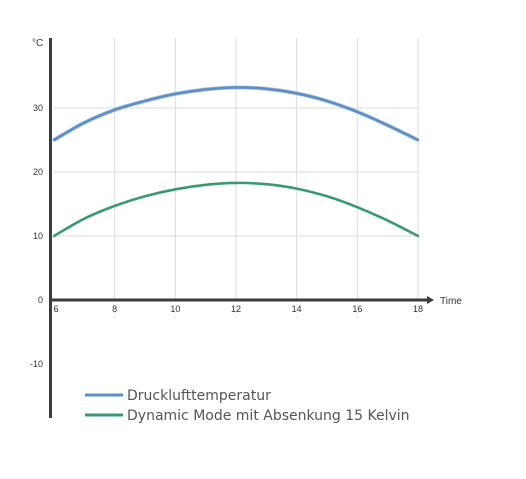  What do you see at coordinates (37, 43) in the screenshot?
I see `y-axis-label: °C` at bounding box center [37, 43].